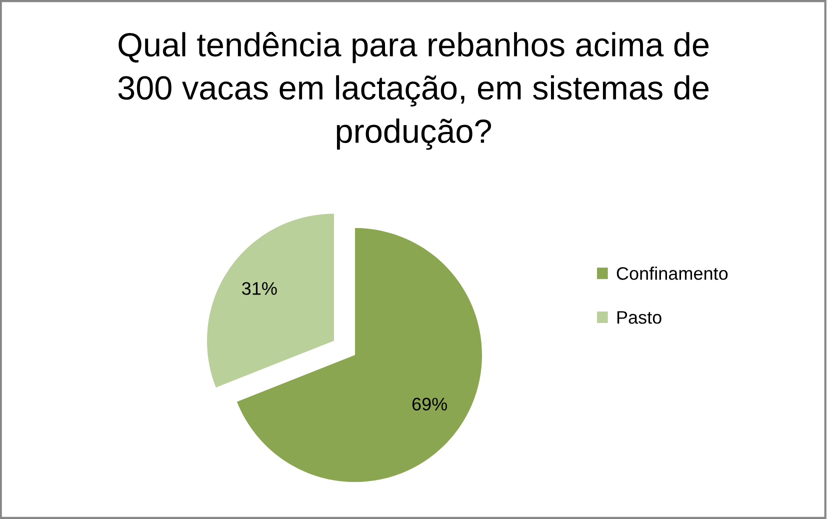  I want to click on data-label: 69%, so click(430, 404).